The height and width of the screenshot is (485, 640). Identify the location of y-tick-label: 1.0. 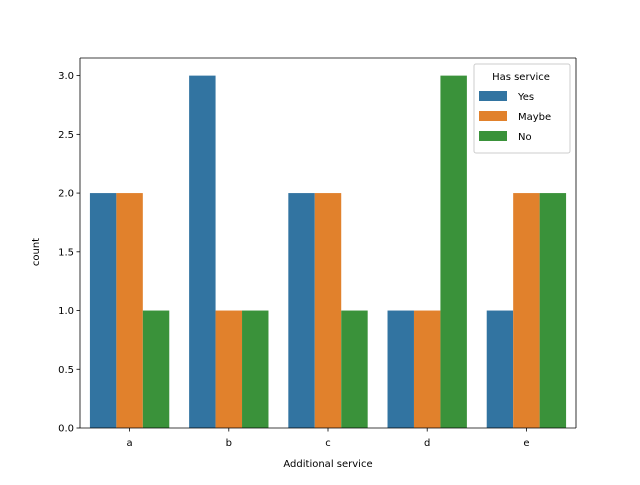
(66, 311).